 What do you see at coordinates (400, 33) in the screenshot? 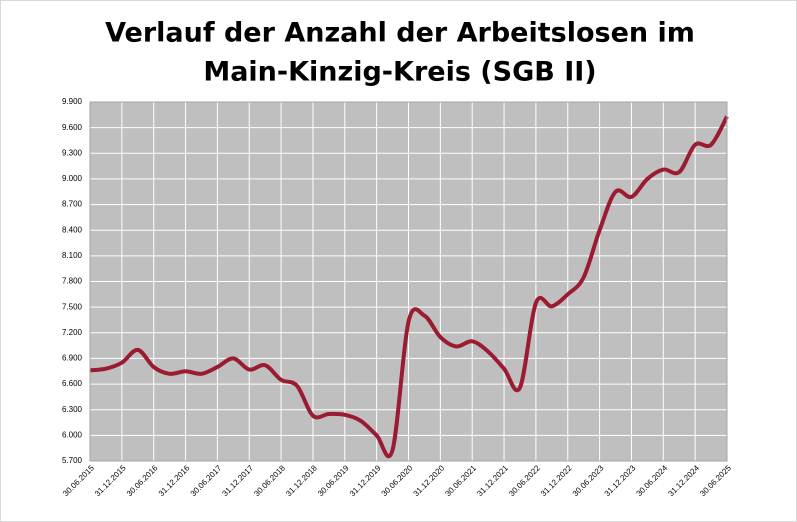
I see `chart-title: Verlauf der Anzahl der Arbeitslosen im` at bounding box center [400, 33].